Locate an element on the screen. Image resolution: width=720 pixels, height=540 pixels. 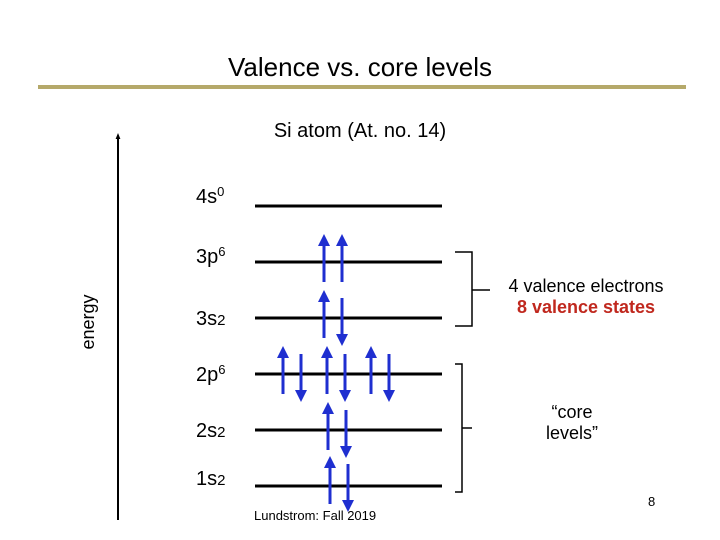
core-note: “core levels” is located at coordinates (572, 423).